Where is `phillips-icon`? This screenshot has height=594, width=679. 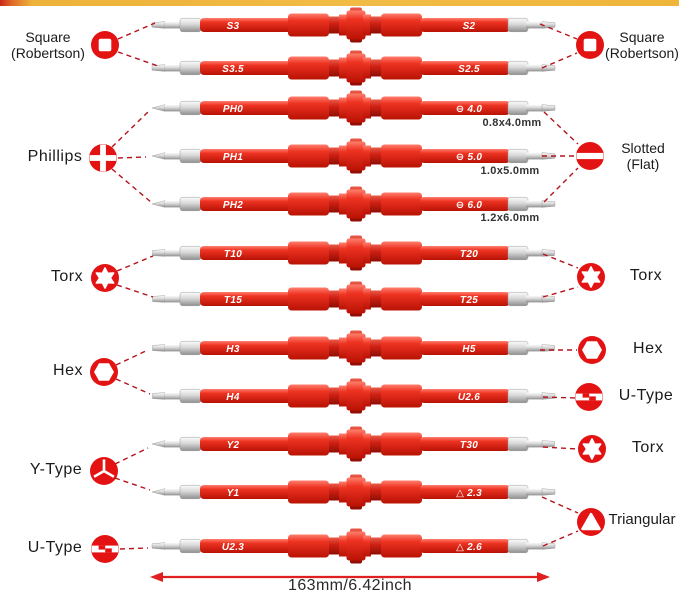
phillips-icon is located at coordinates (103, 158).